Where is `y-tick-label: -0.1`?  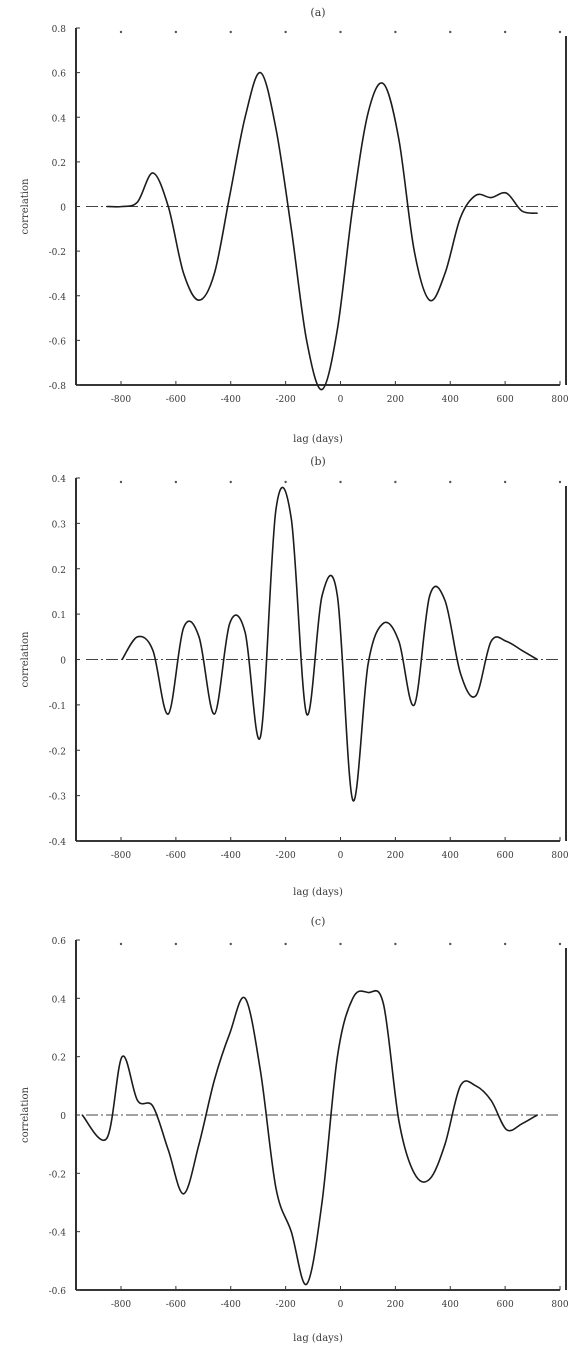
y-tick-label: -0.1 is located at coordinates (57, 707).